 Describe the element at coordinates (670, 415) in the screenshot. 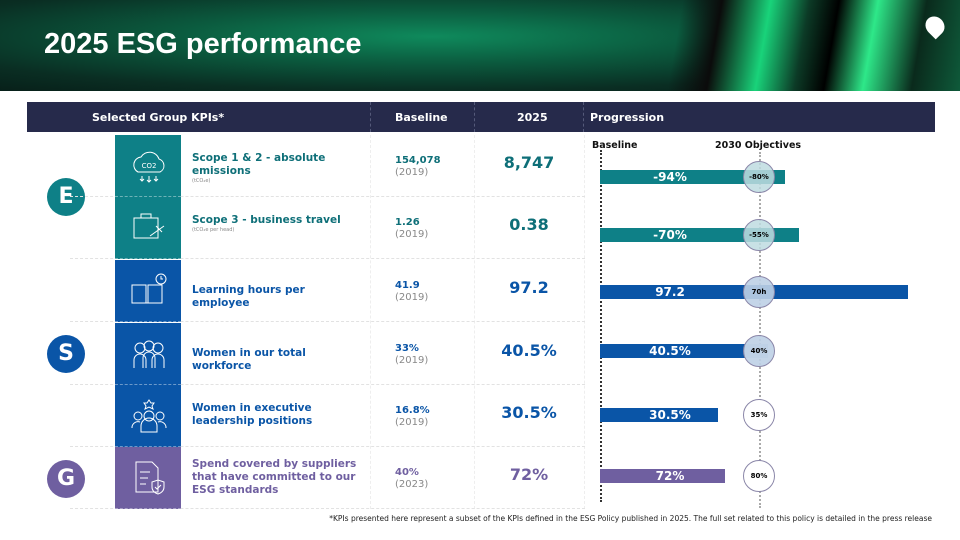

I see `bar-label: 30.5%` at that location.